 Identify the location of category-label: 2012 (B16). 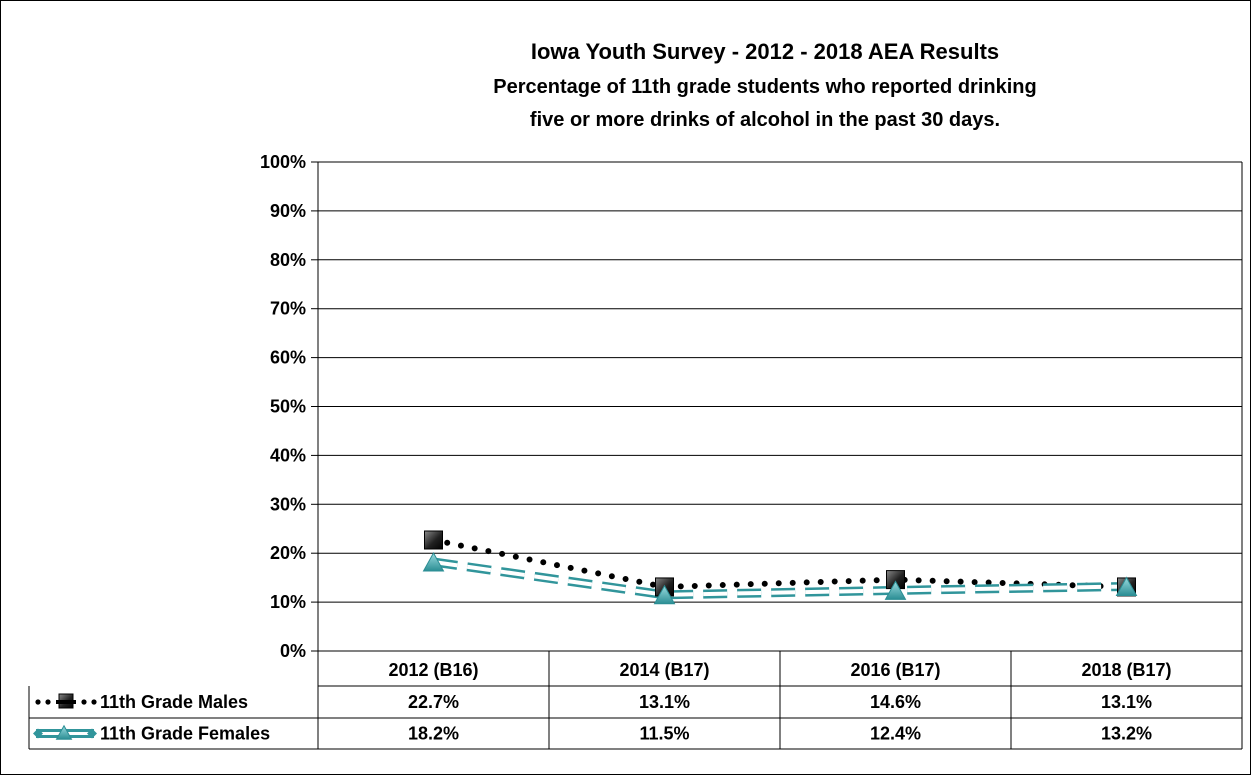
(433, 670).